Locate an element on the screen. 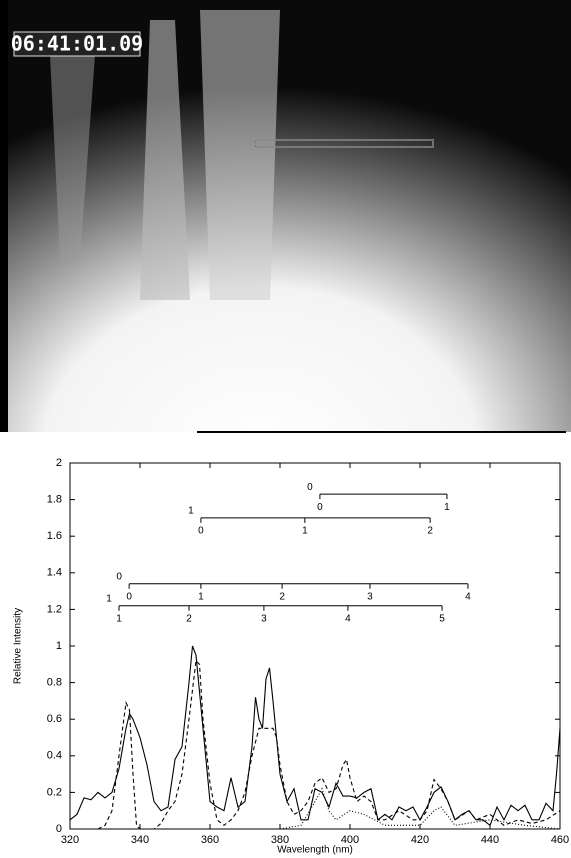  x-tick-label: 380 is located at coordinates (280, 840).